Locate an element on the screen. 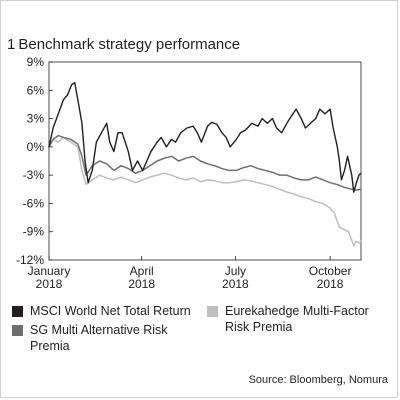  x-tick-label-month: April is located at coordinates (142, 271).